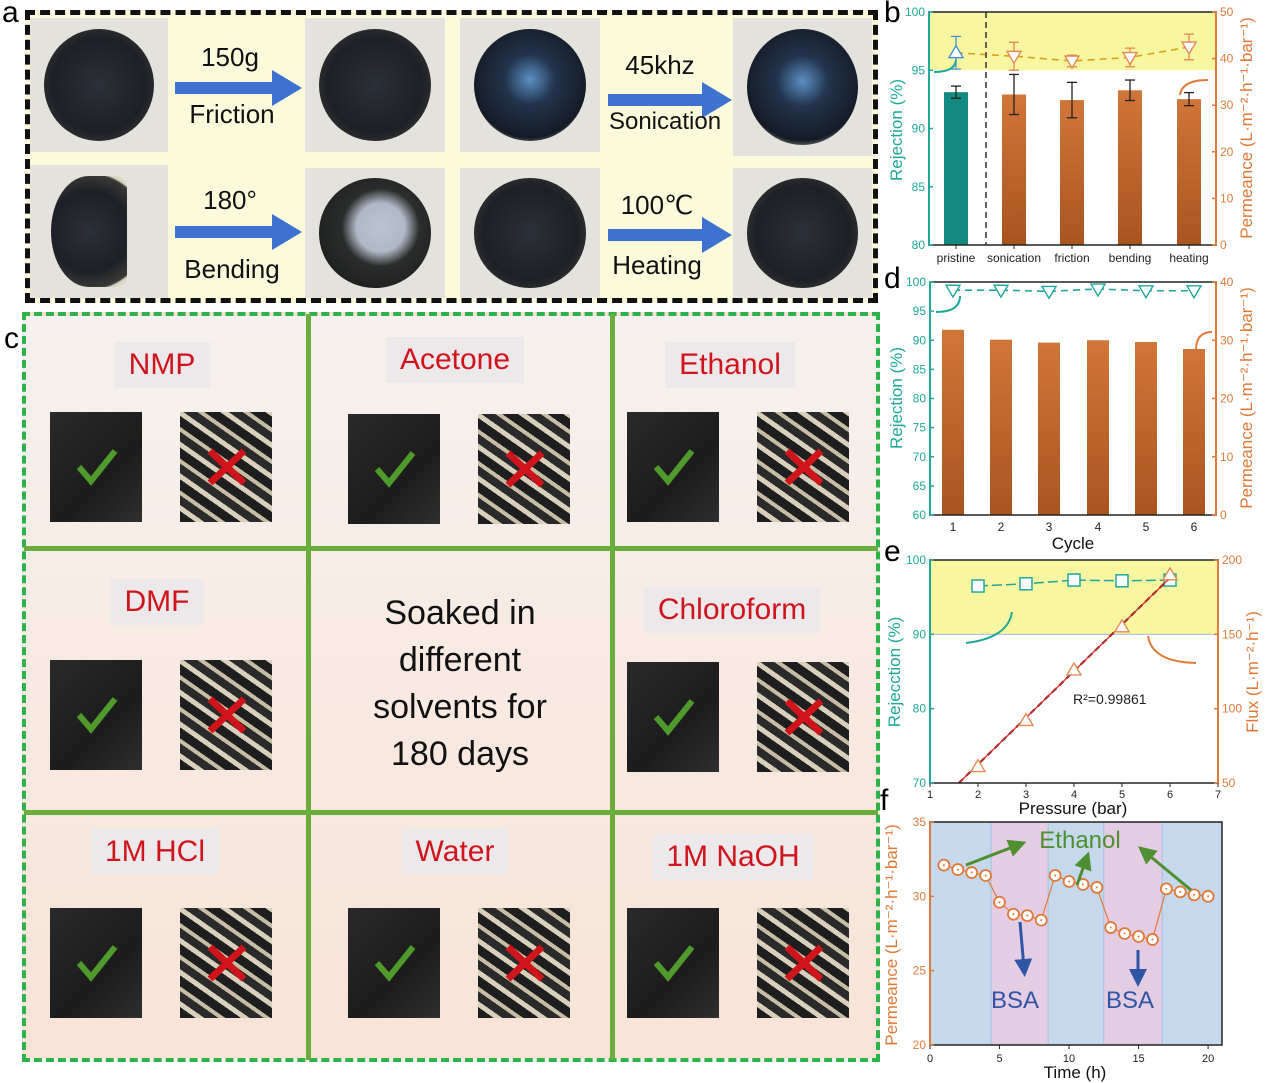 Image resolution: width=1269 pixels, height=1083 pixels. What do you see at coordinates (733, 857) in the screenshot?
I see `solvent-label: 1M NaOH` at bounding box center [733, 857].